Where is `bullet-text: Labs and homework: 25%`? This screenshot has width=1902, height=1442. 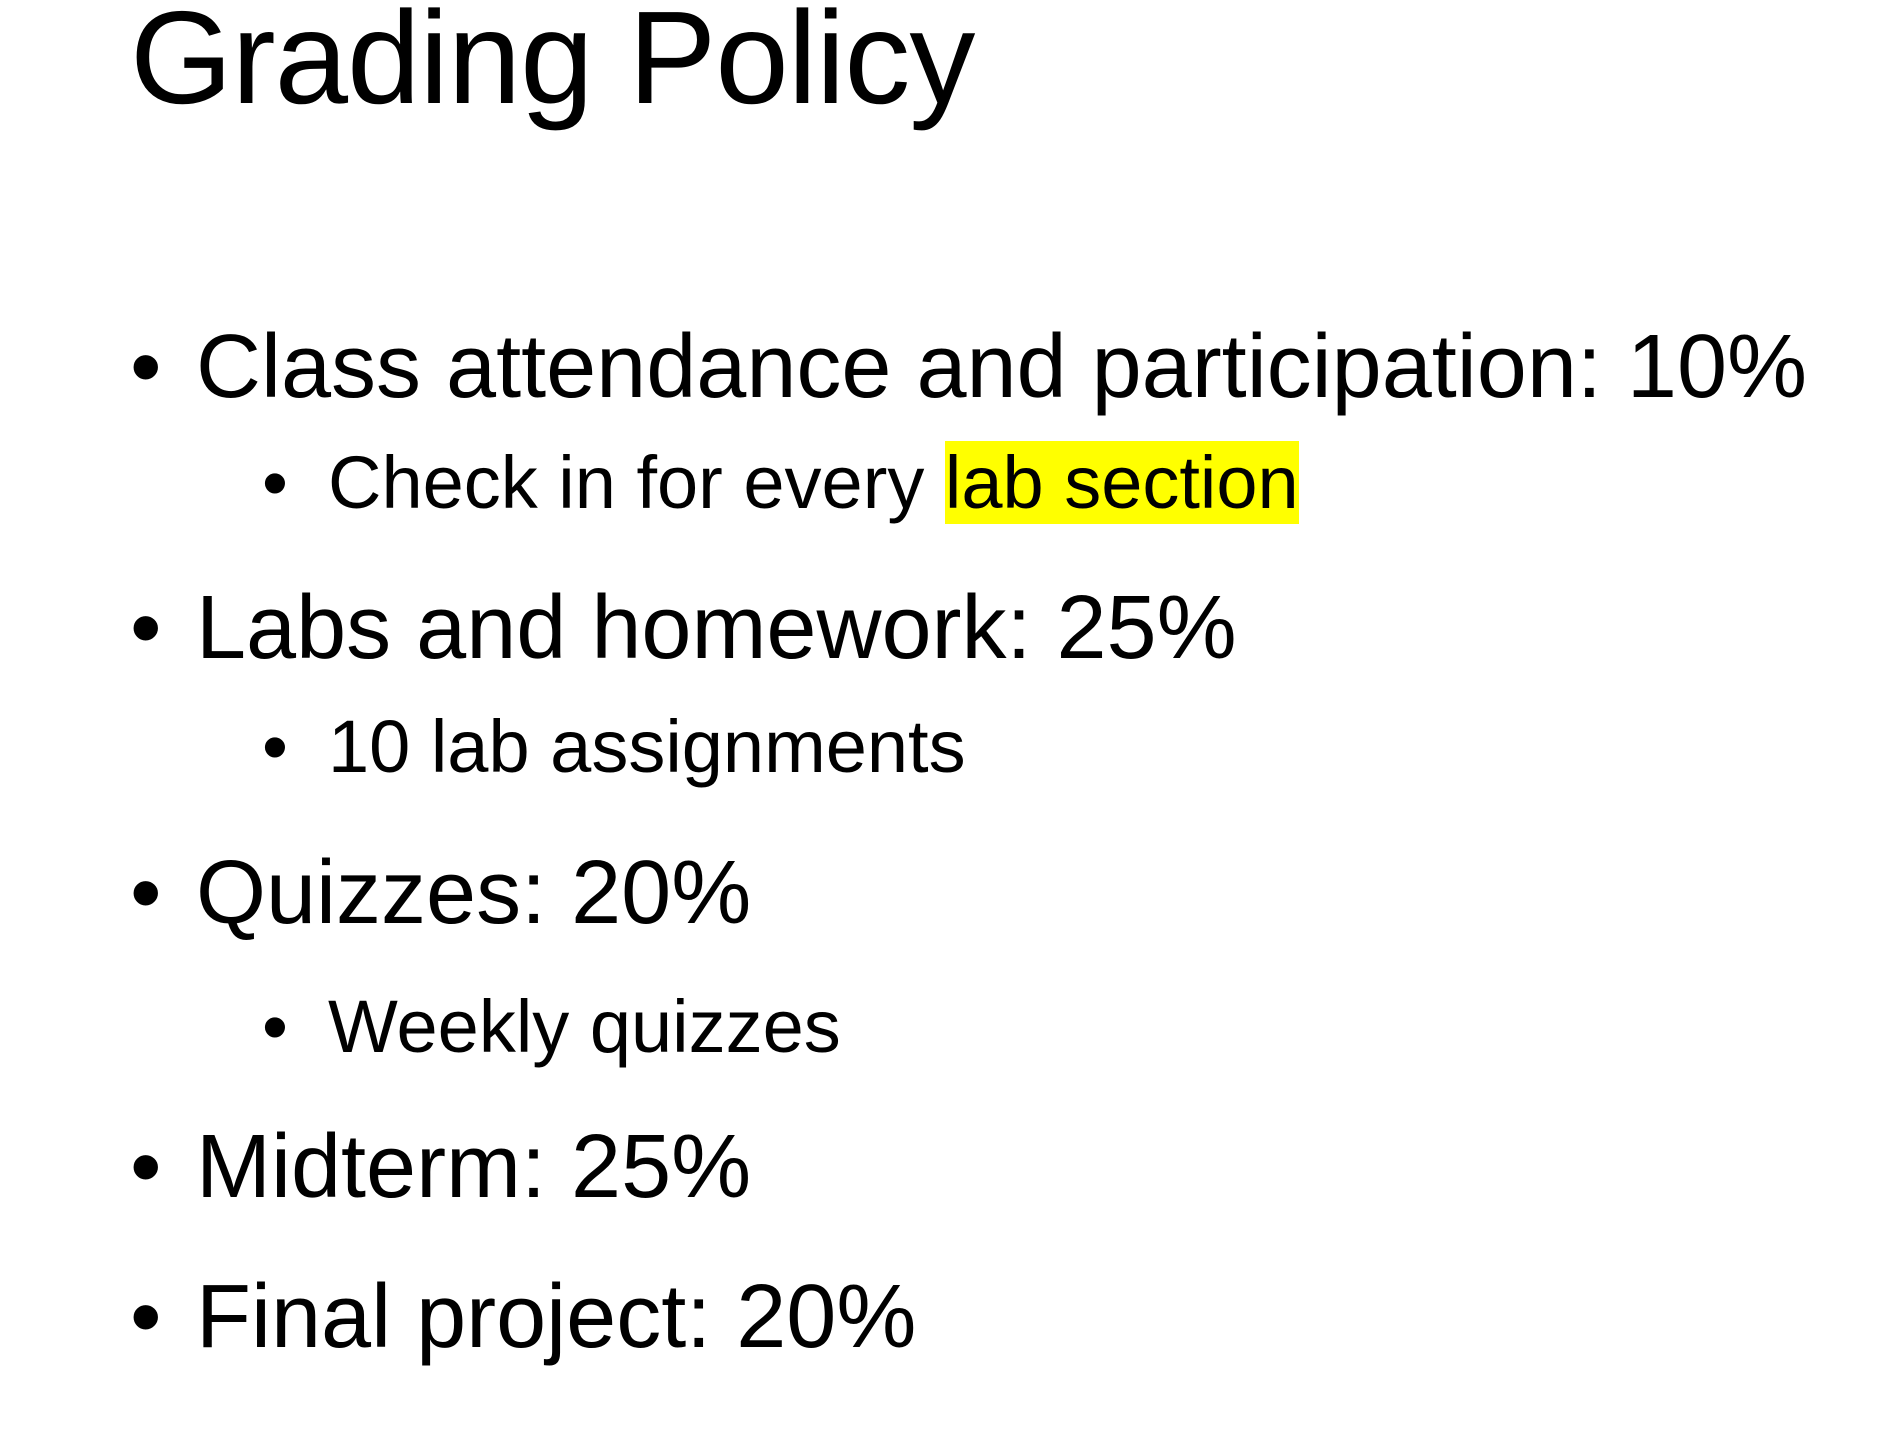 bullet-text: Labs and homework: 25% is located at coordinates (716, 628).